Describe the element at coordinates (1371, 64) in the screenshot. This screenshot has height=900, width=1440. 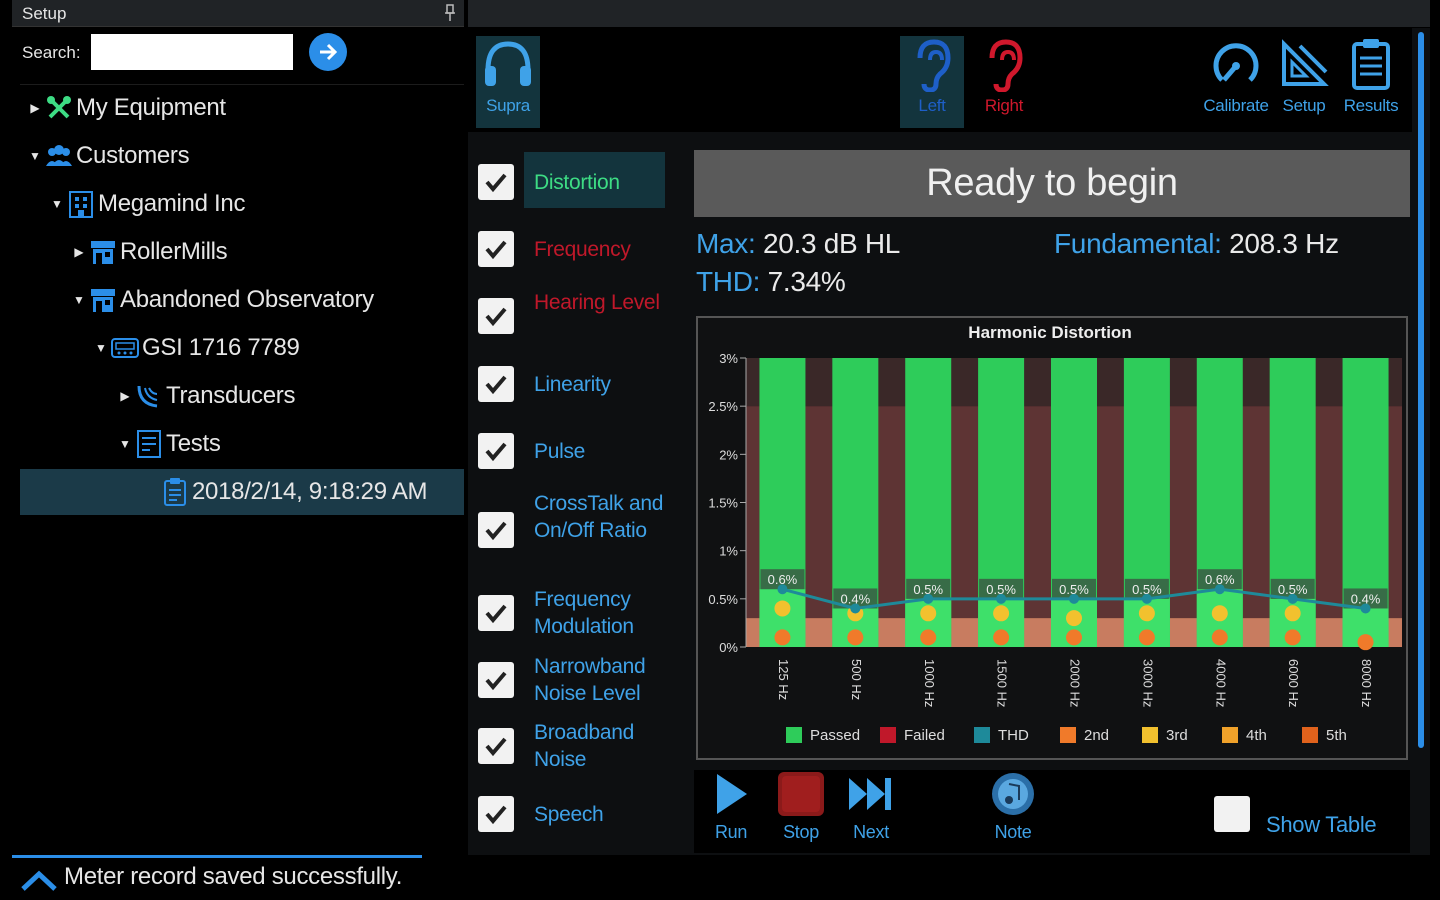
I see `clipboard-icon` at that location.